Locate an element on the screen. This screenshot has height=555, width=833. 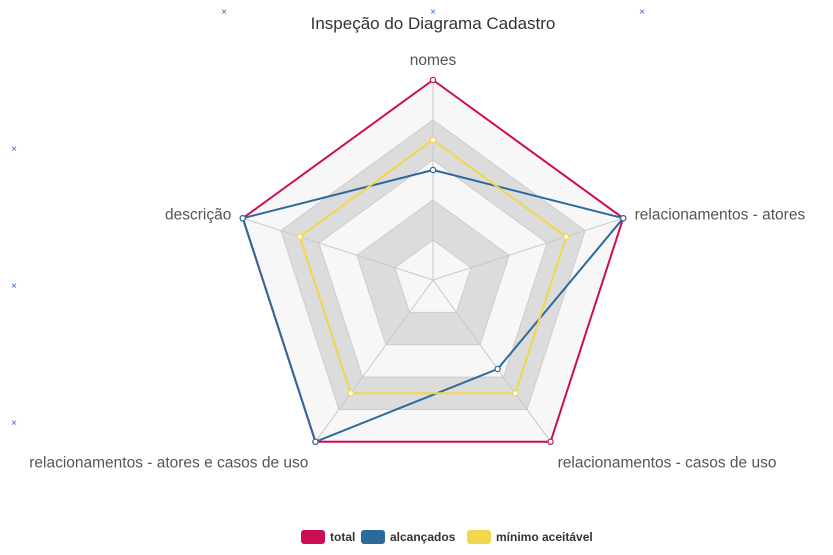
axis-label-3: relacionamentos - atores e casos de uso is located at coordinates (168, 463).